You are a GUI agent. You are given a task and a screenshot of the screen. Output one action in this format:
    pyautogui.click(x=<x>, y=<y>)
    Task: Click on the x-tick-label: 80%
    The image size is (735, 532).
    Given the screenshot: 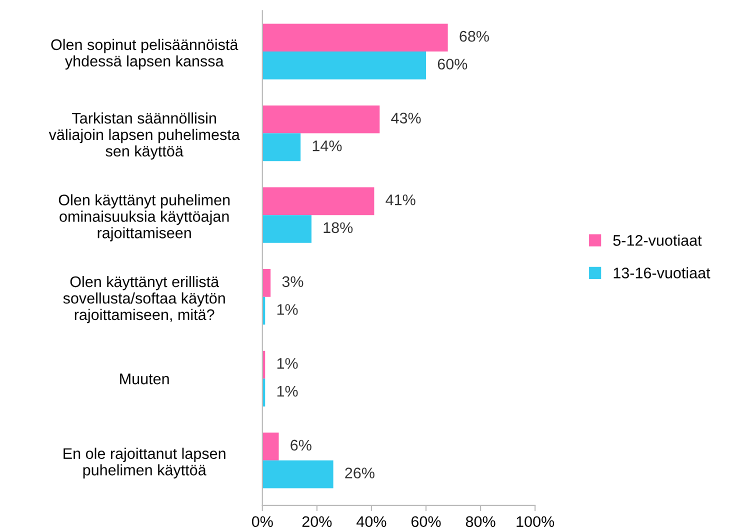 What is the action you would take?
    pyautogui.click(x=481, y=522)
    